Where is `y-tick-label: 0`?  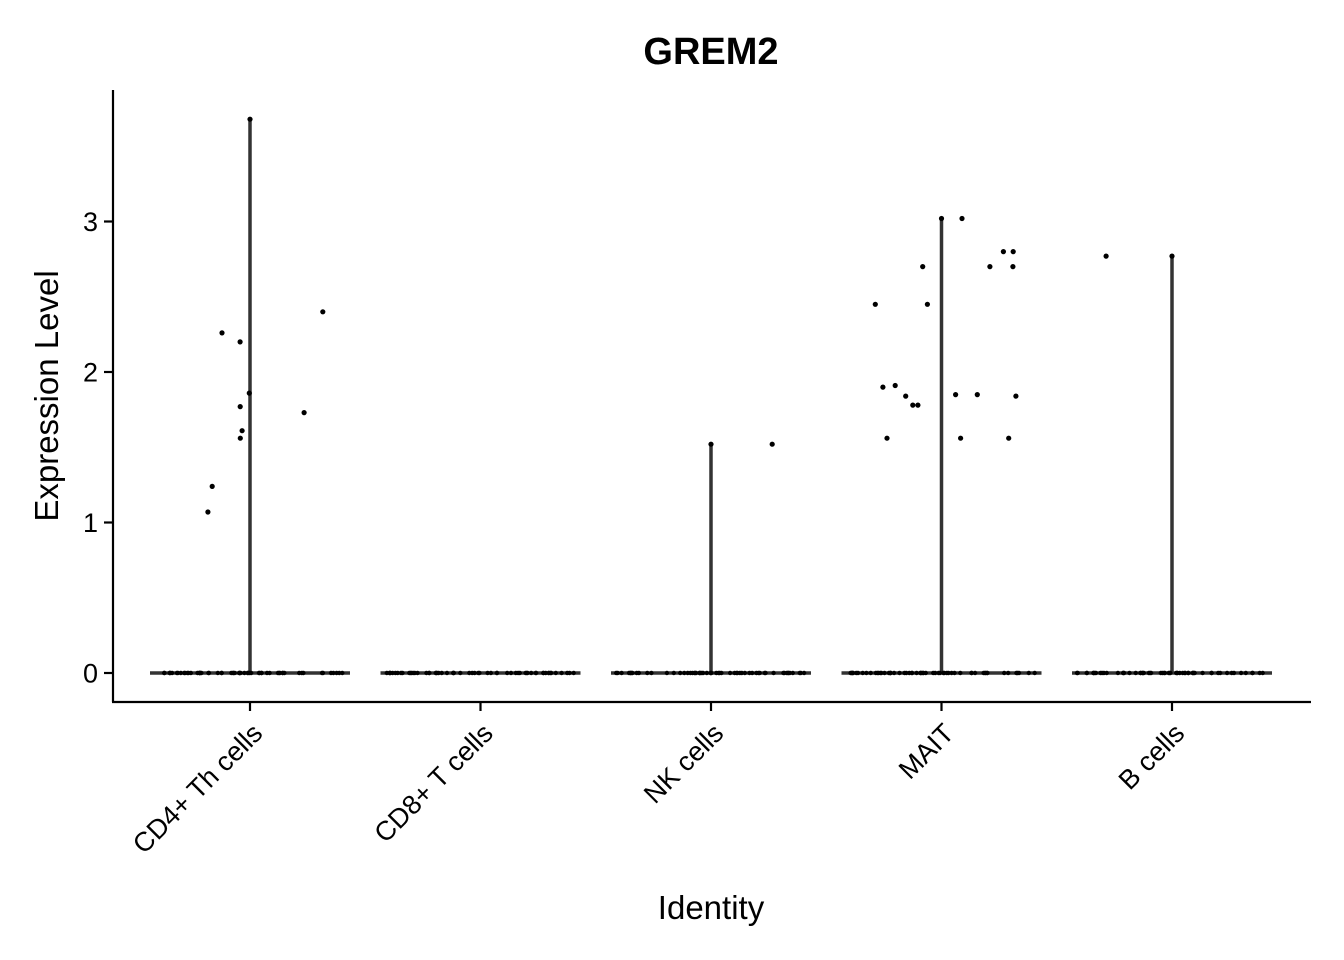 y-tick-label: 0 is located at coordinates (90, 674).